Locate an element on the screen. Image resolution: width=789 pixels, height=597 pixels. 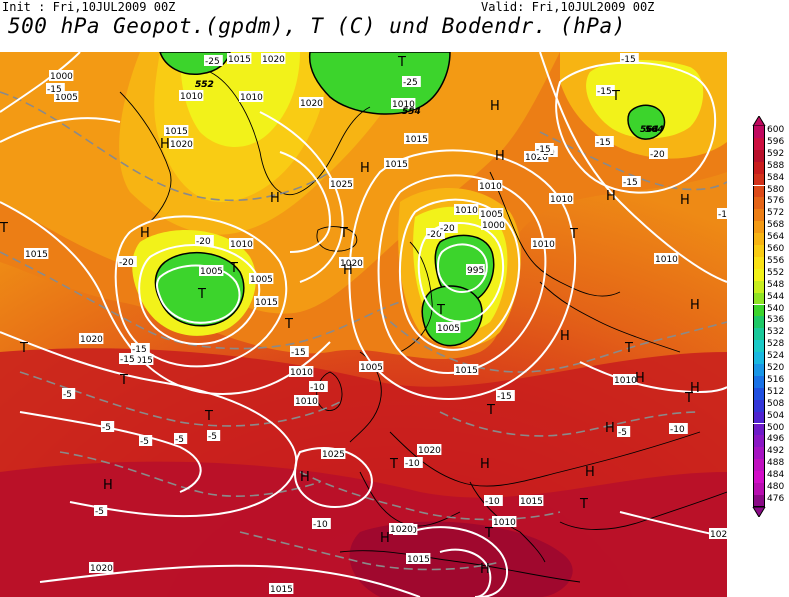
legend-top-arrow is located at coordinates (759, 121).